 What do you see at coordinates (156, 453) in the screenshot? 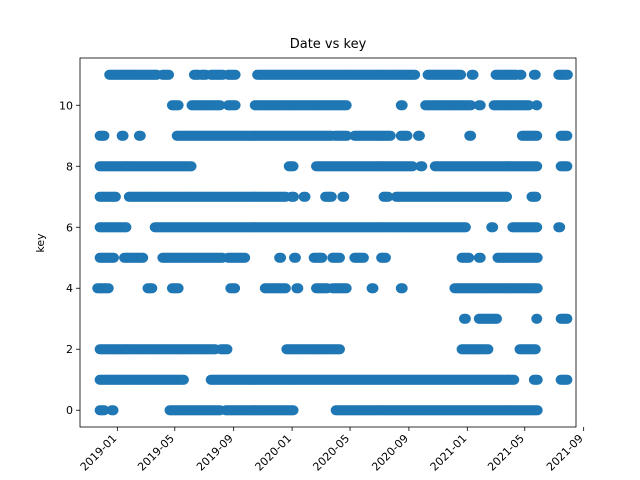
I see `x-tick-label: 2019-05` at bounding box center [156, 453].